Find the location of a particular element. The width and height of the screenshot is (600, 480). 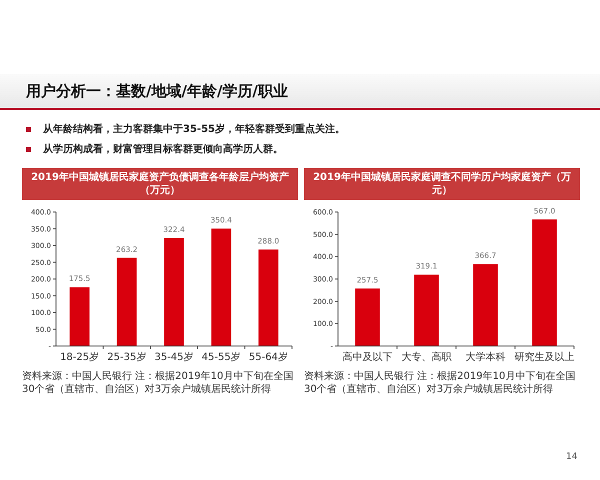

text: 从学历构成看，财富管理目标客群更倾向高学历人群。 is located at coordinates (162, 149).